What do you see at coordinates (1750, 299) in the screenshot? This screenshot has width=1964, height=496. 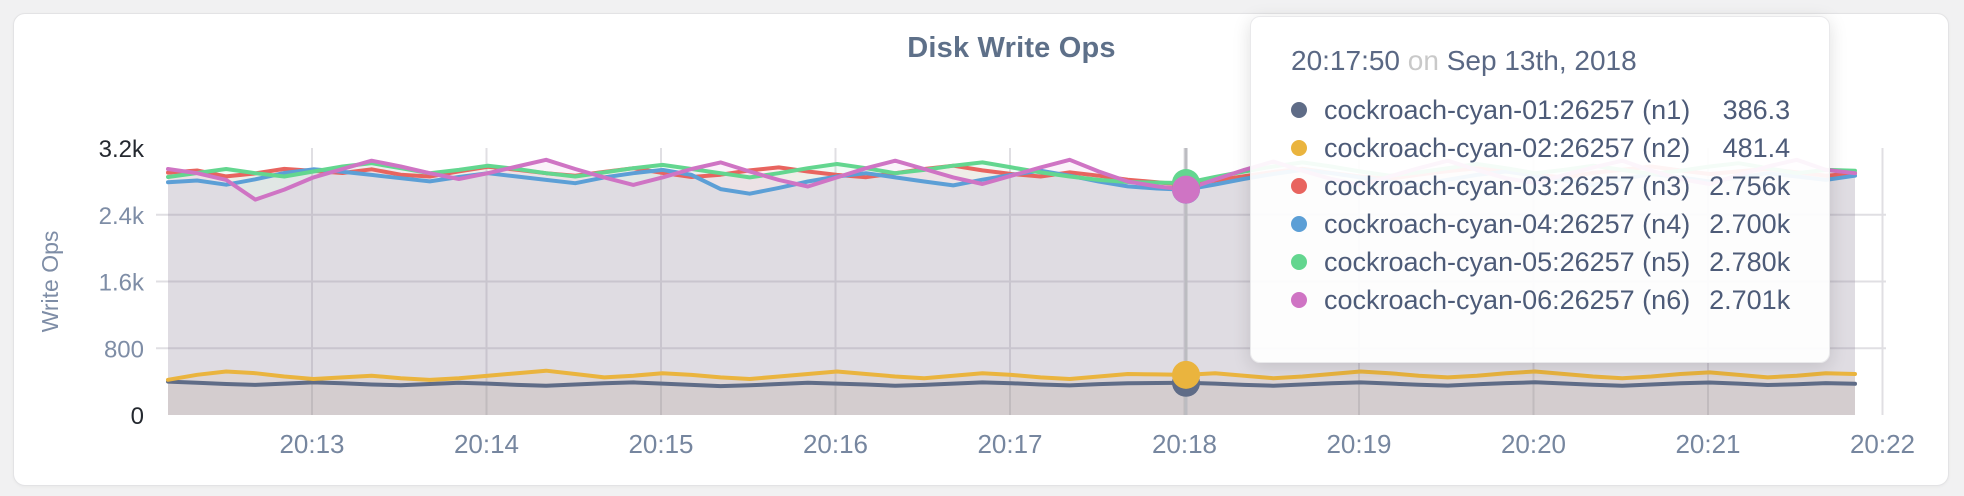 I see `series-value: 2.701k` at bounding box center [1750, 299].